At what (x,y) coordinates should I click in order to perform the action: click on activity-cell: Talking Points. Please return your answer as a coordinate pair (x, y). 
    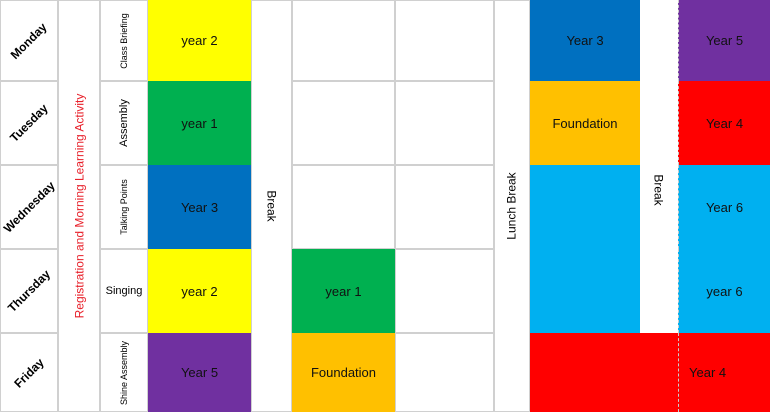
    Looking at the image, I should click on (124, 207).